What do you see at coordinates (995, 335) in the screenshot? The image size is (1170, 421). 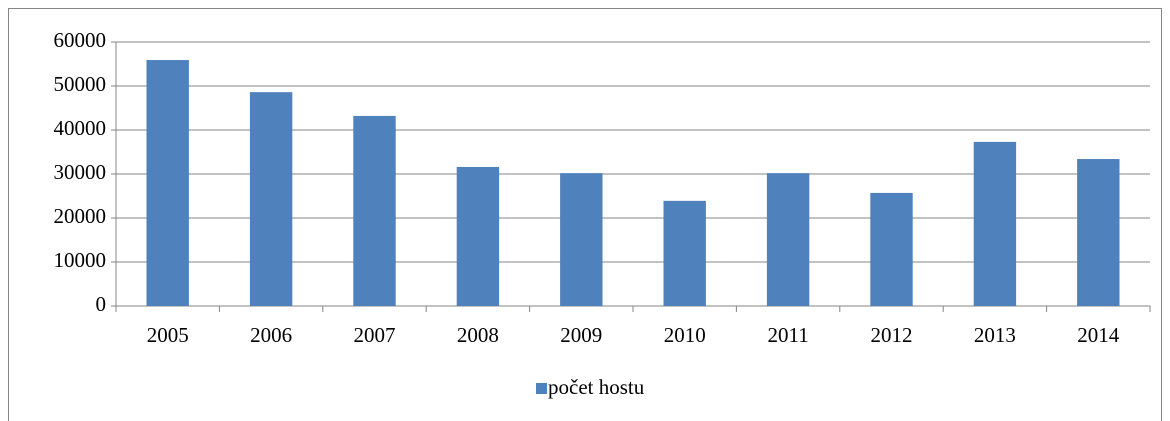 I see `x-tick-label: 2013` at bounding box center [995, 335].